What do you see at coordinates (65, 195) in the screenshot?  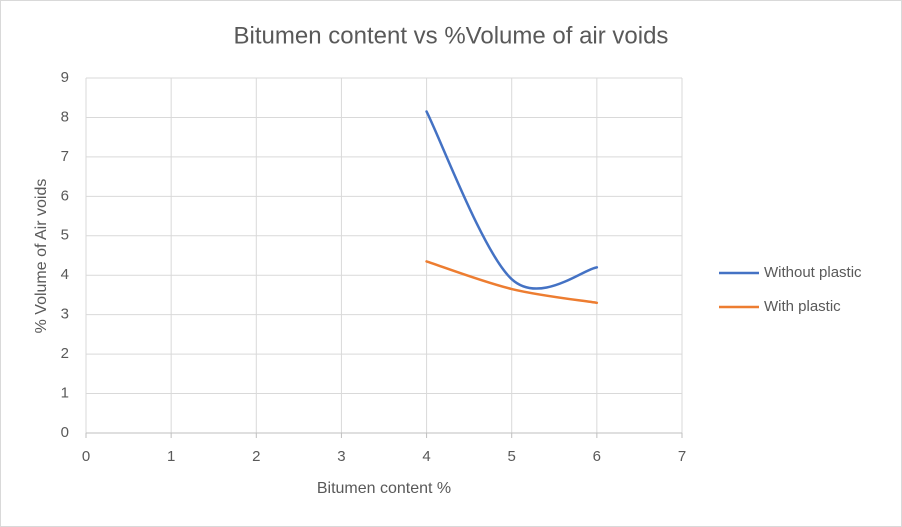 I see `y-tick-label: 6` at bounding box center [65, 195].